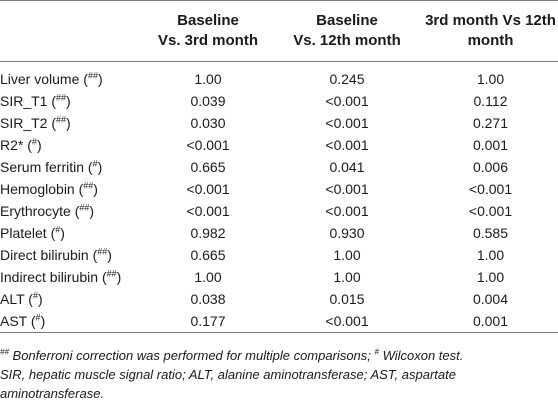 The image size is (558, 403). Describe the element at coordinates (279, 277) in the screenshot. I see `table-row: Indirect bilirubin (##) 1.00 1.00 1.00` at that location.